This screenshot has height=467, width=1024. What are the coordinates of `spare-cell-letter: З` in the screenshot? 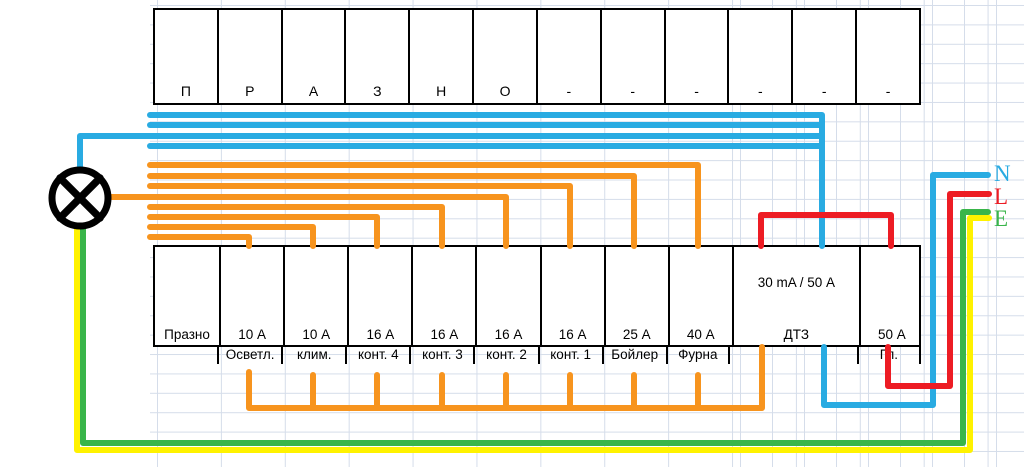 It's located at (377, 91).